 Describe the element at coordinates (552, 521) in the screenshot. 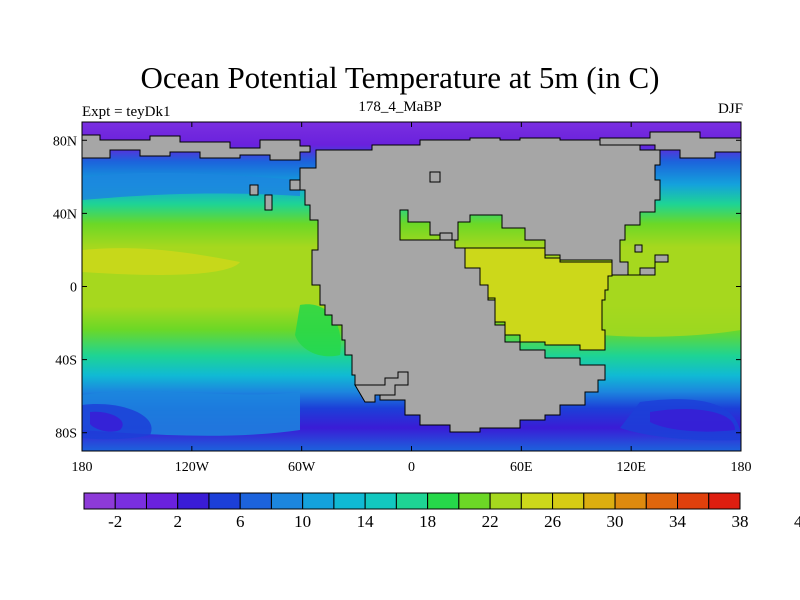

I see `colorbar-label: 26` at that location.